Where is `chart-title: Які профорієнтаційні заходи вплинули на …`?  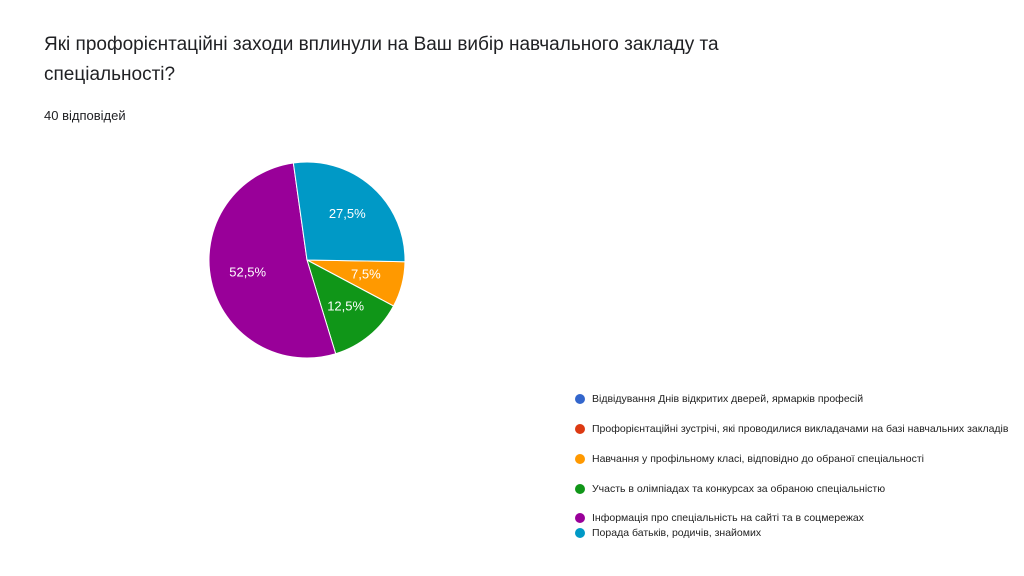 chart-title: Які профорієнтаційні заходи вплинули на … is located at coordinates (381, 59).